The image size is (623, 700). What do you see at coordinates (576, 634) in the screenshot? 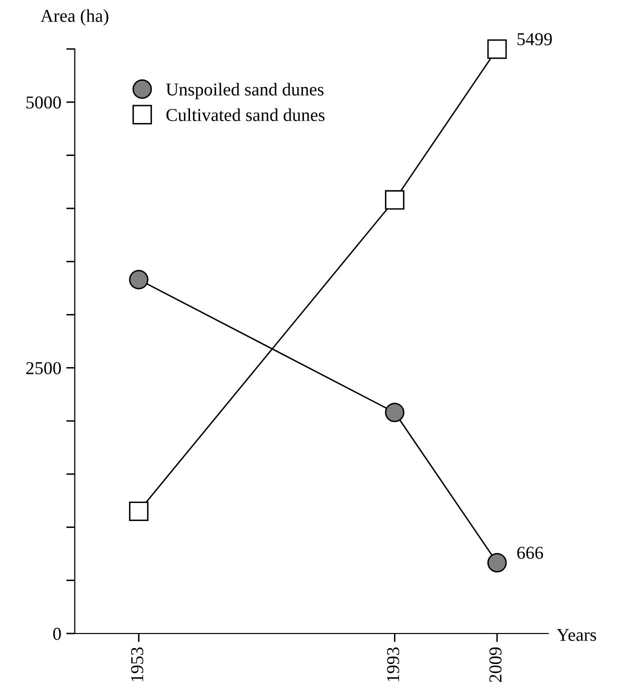
I see `x-axis-title: Years` at bounding box center [576, 634].